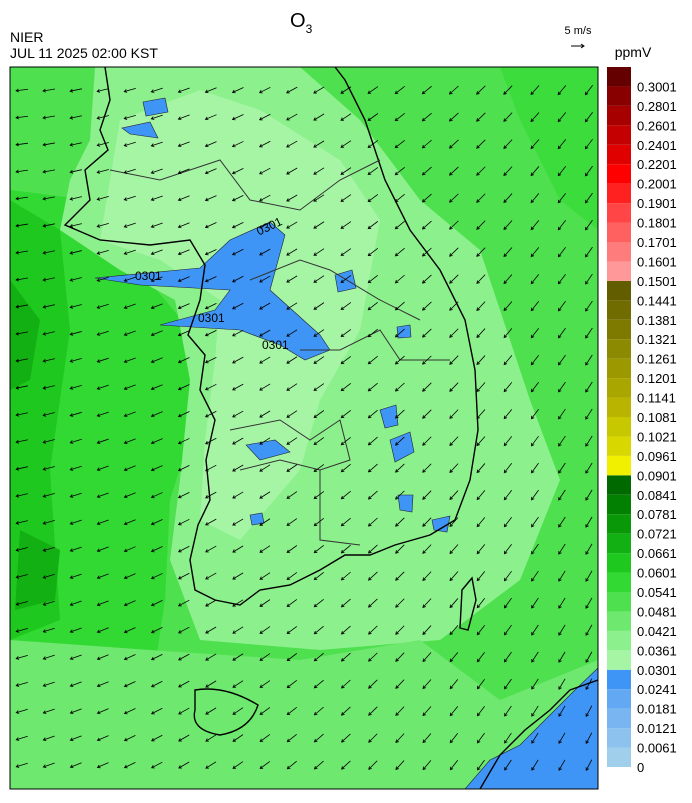 The height and width of the screenshot is (803, 692). What do you see at coordinates (657, 650) in the screenshot?
I see `colorbar-label: 0.0361` at bounding box center [657, 650].